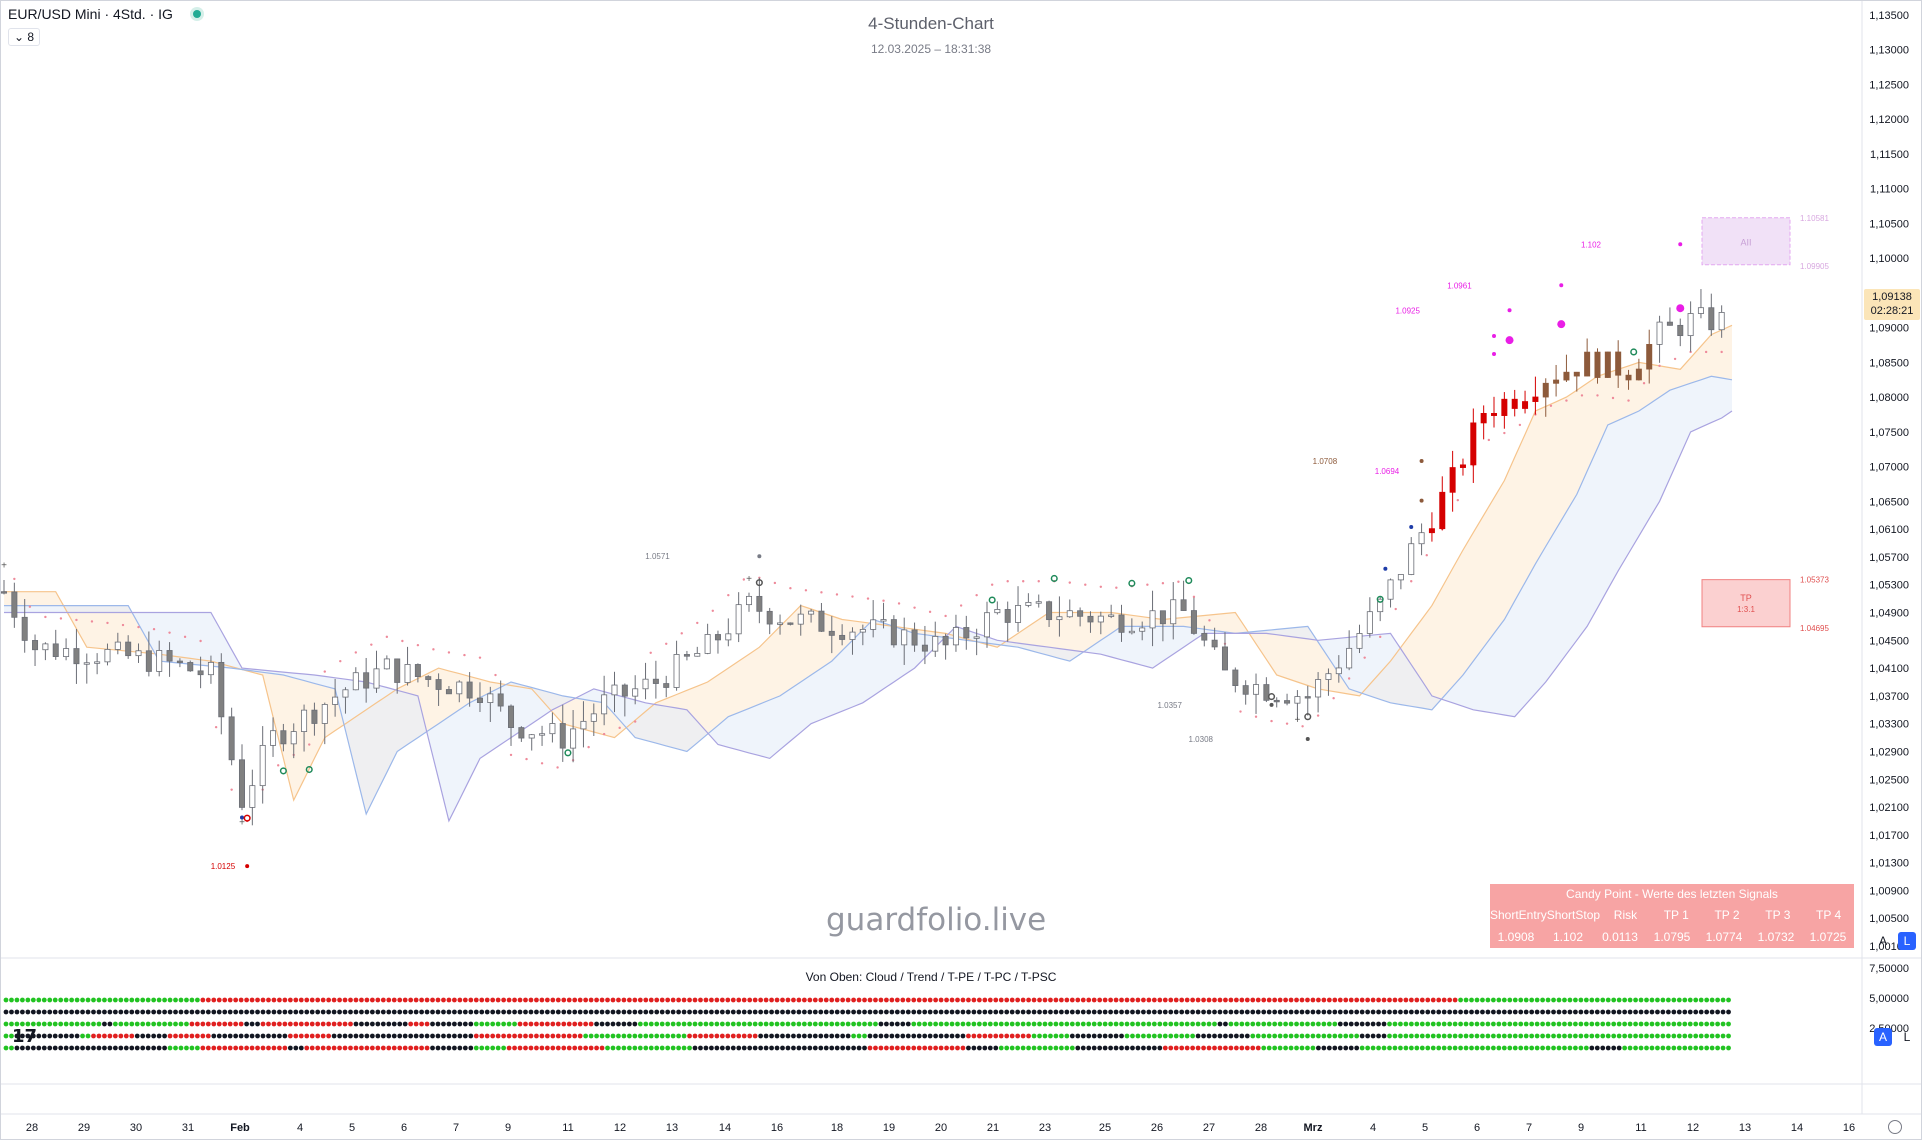  I want to click on symbol-legend: EUR/USD Mini · 4Std. · IG, so click(104, 14).